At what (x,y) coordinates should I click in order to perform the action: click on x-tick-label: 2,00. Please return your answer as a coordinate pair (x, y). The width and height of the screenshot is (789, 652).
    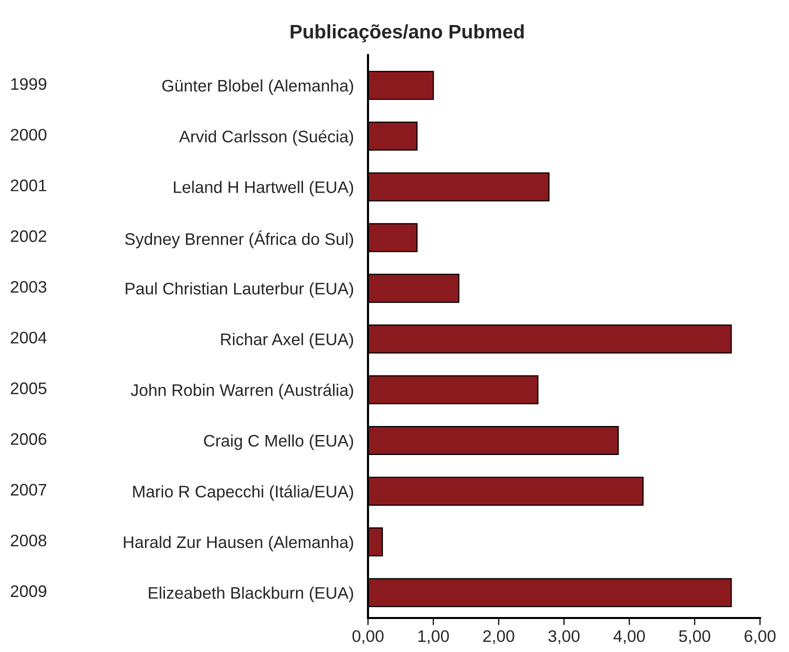
    Looking at the image, I should click on (498, 637).